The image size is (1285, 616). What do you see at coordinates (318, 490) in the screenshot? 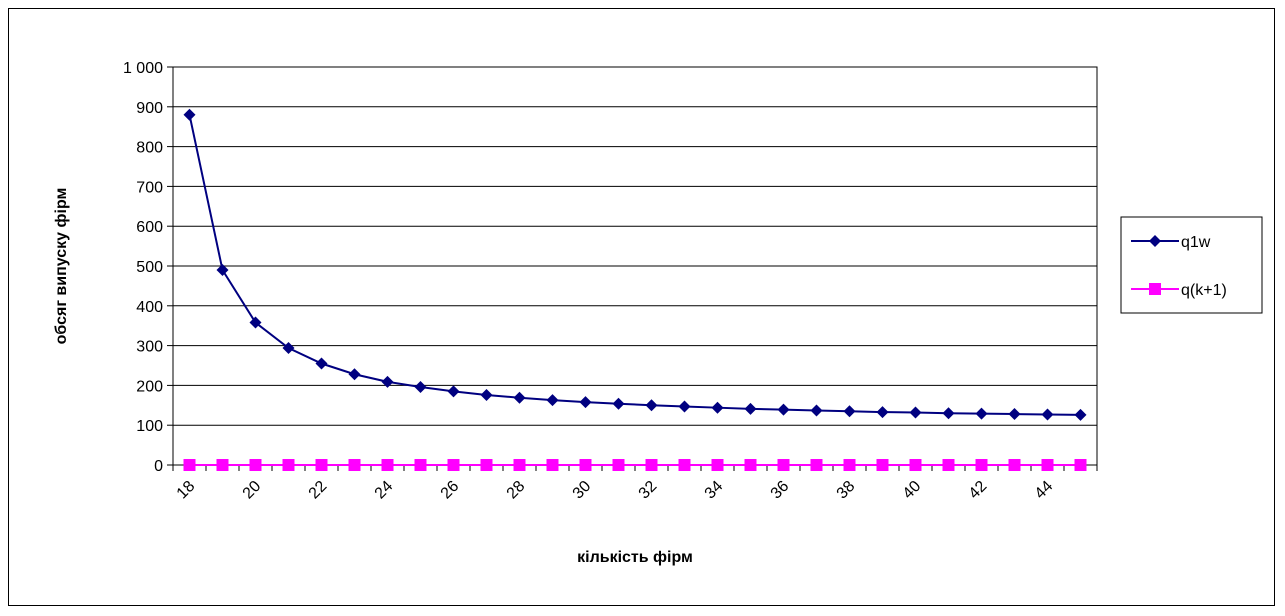
I see `x-tick-label: 22` at bounding box center [318, 490].